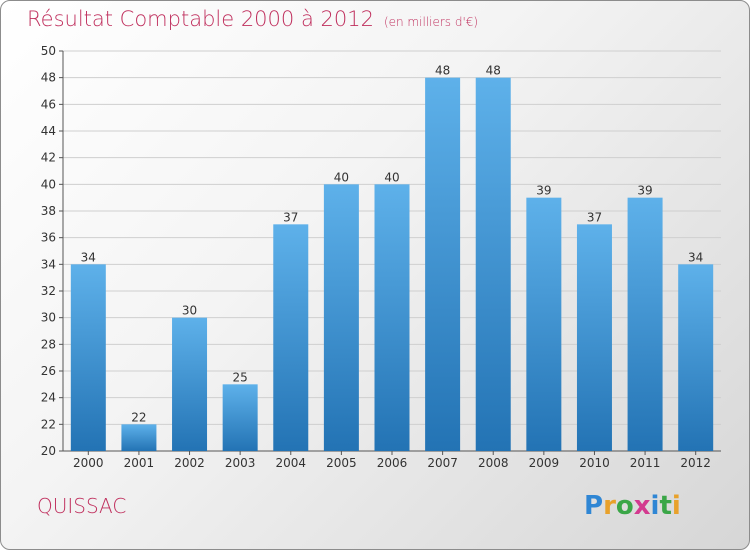  What do you see at coordinates (48, 184) in the screenshot?
I see `ytick-label-40: 40` at bounding box center [48, 184].